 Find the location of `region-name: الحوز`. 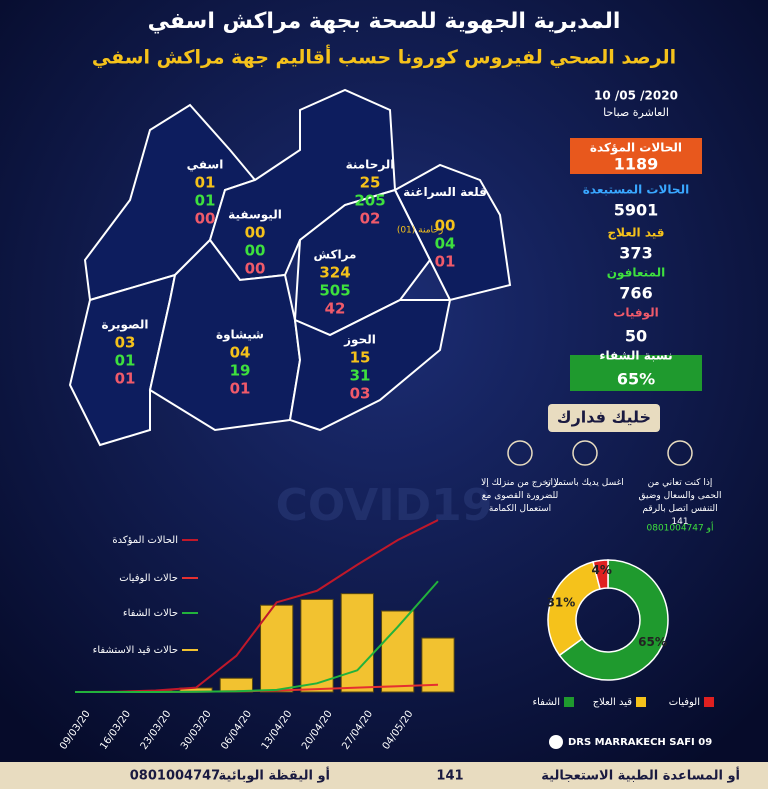

region-name: الحوز is located at coordinates (359, 340).